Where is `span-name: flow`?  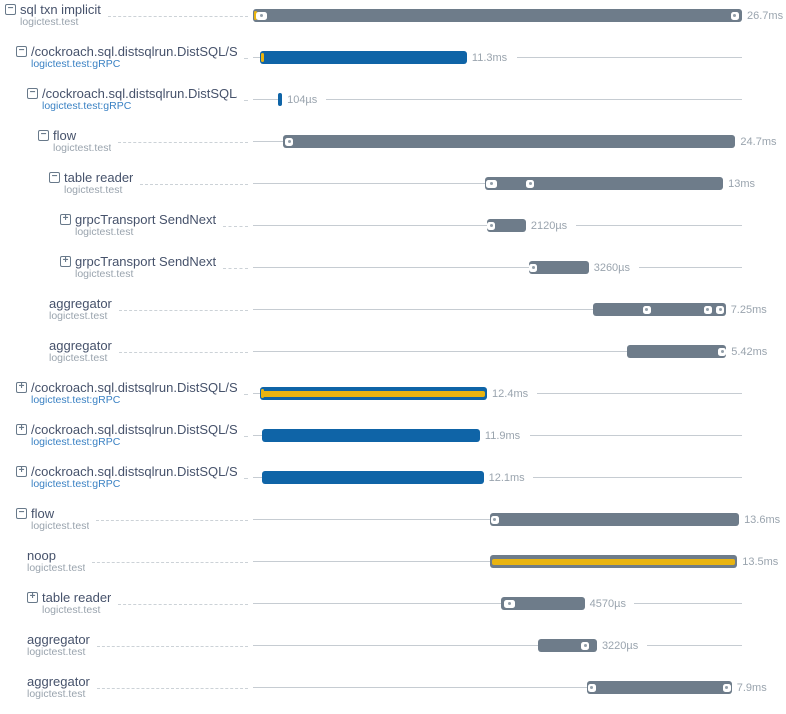 span-name: flow is located at coordinates (43, 513).